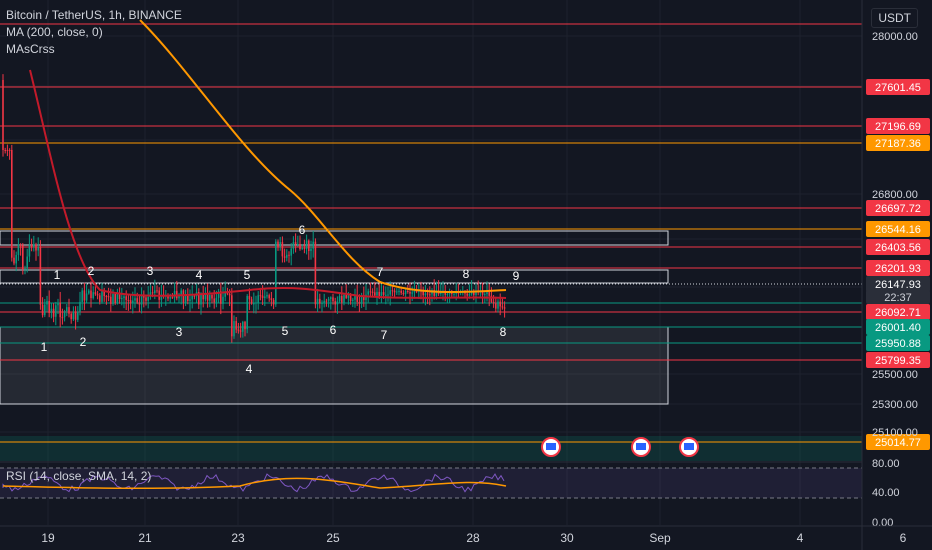  What do you see at coordinates (898, 344) in the screenshot?
I see `price-tag-10: 25950.88` at bounding box center [898, 344].